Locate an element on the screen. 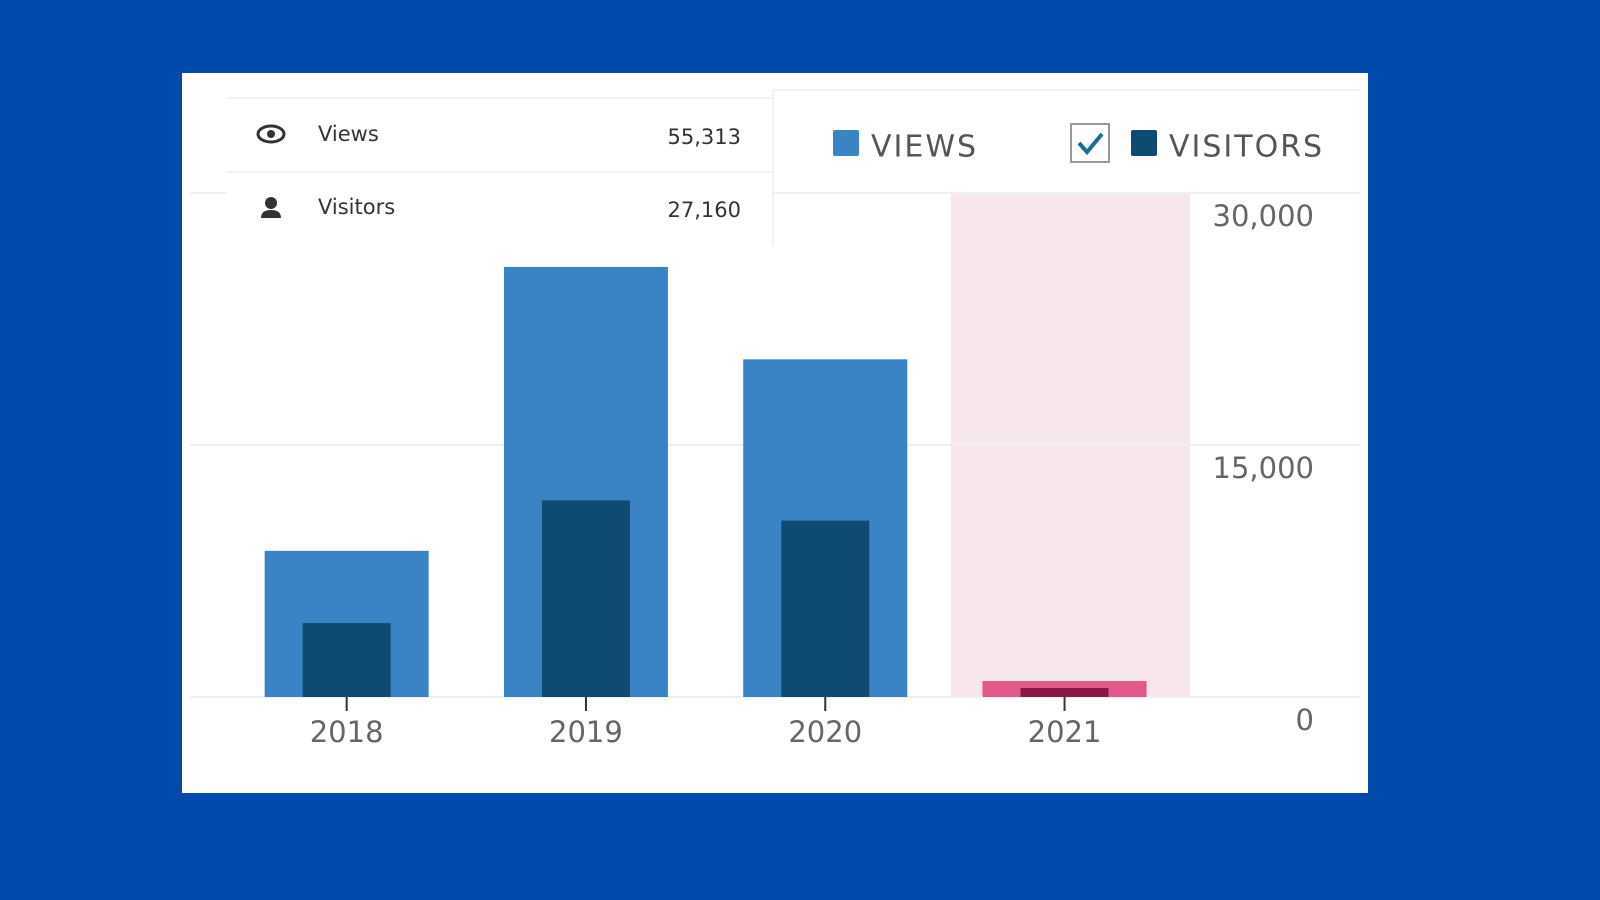 This screenshot has height=900, width=1600. y-tick-label: 15,000 is located at coordinates (1263, 468).